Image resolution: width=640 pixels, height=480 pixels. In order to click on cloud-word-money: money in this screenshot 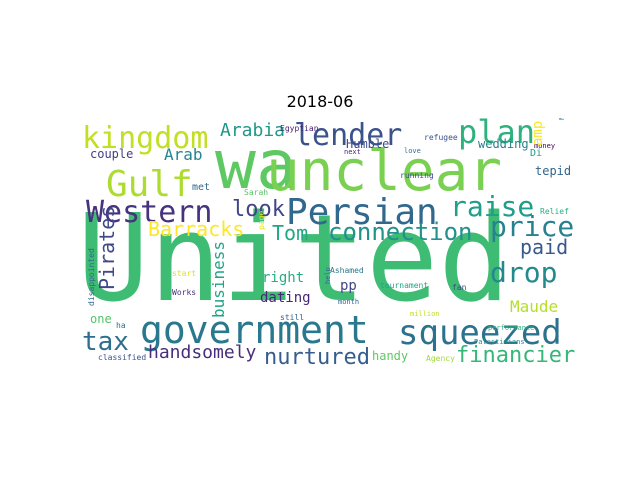, I will do `click(544, 146)`.